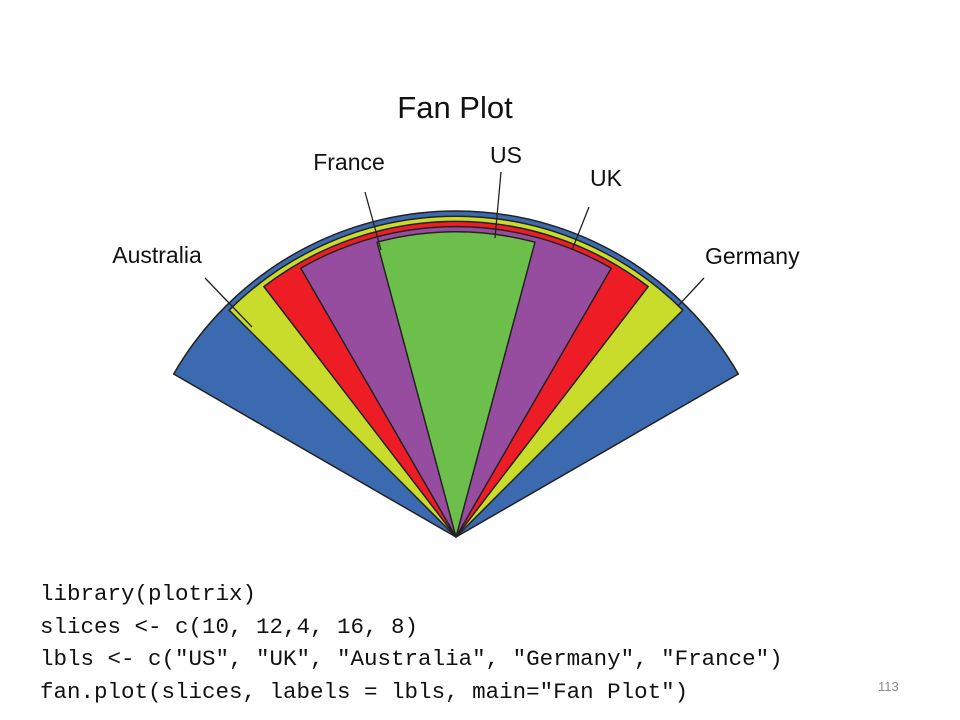 The image size is (960, 720). Describe the element at coordinates (888, 686) in the screenshot. I see `page-number: 113` at that location.